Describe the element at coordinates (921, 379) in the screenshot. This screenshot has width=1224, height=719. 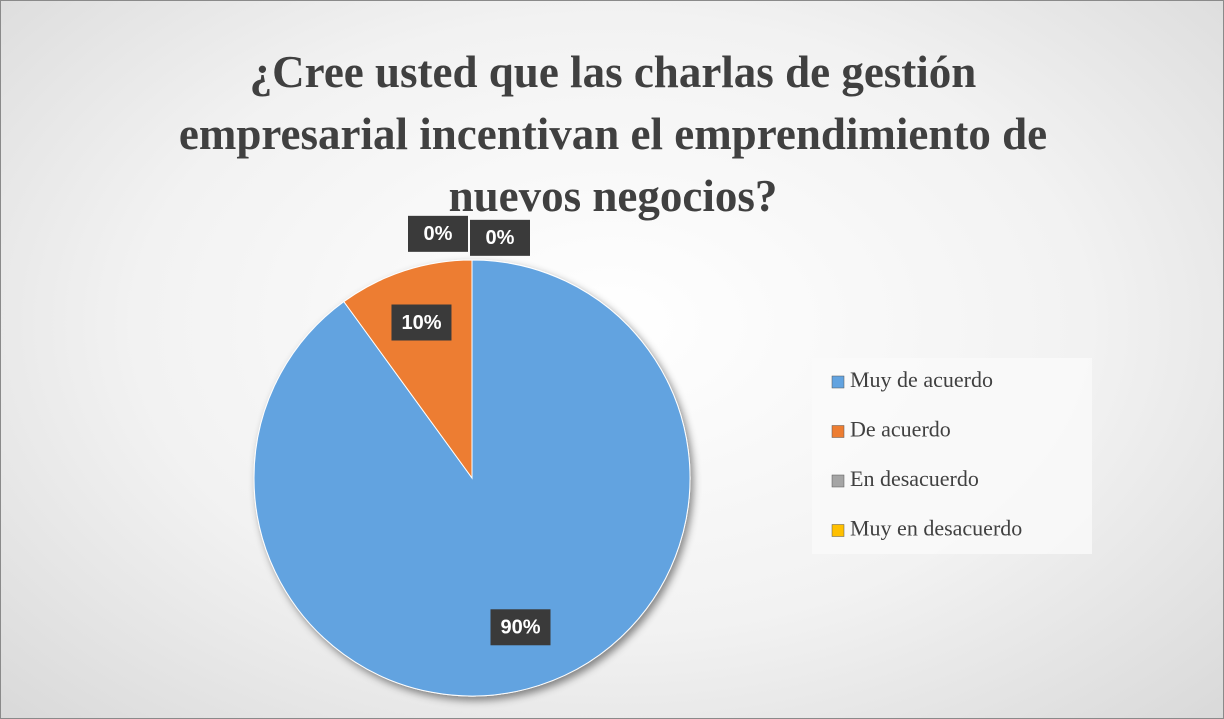
I see `legend-label: Muy de acuerdo` at that location.